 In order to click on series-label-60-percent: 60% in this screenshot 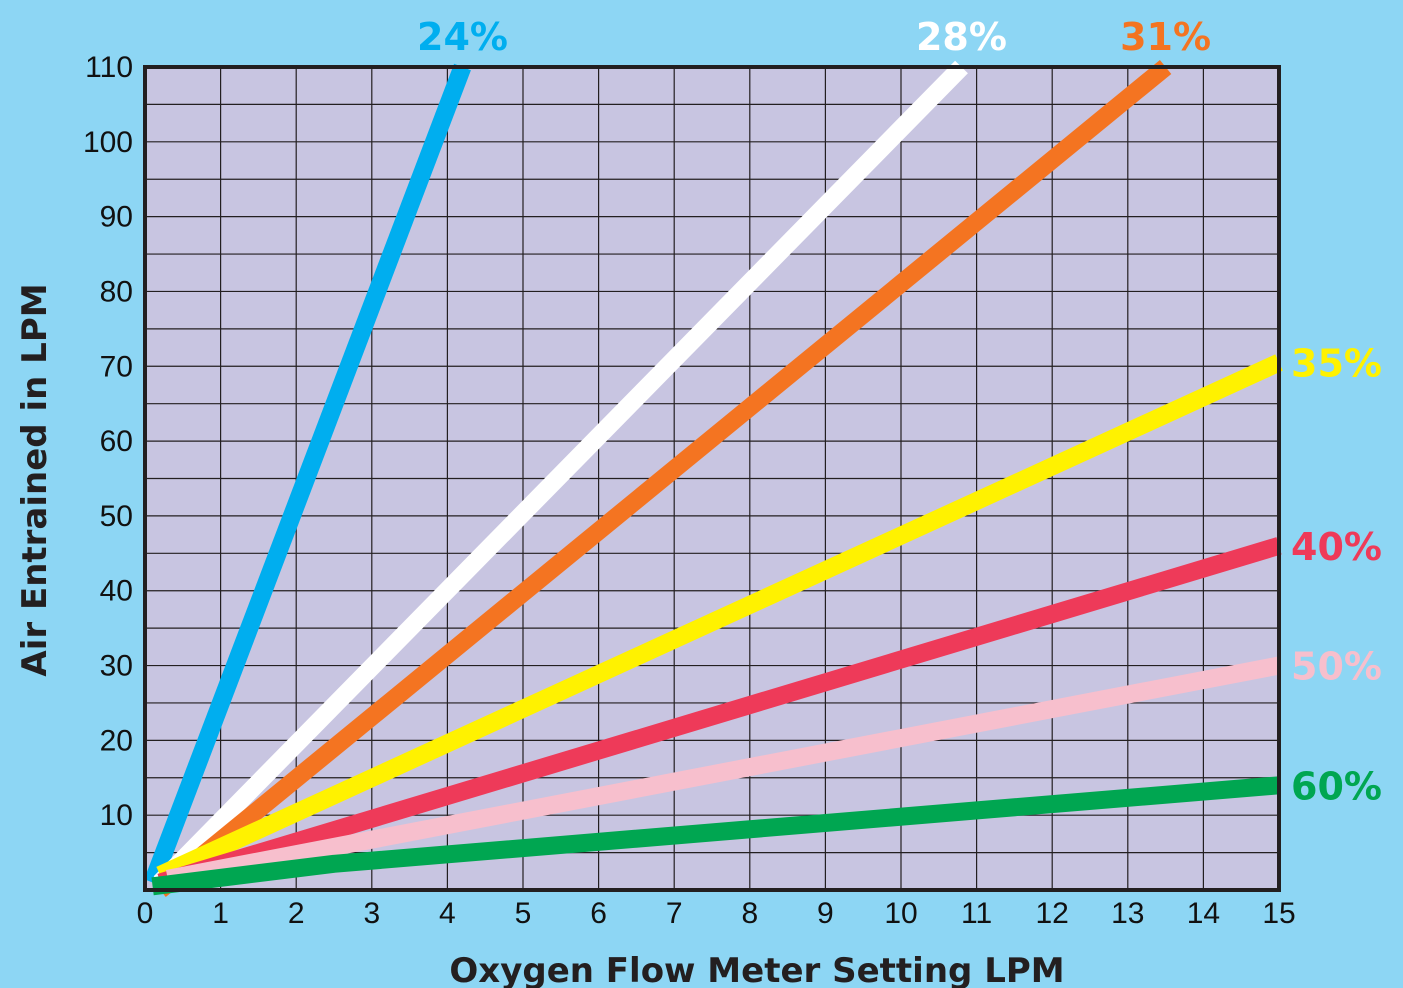, I will do `click(1336, 786)`.